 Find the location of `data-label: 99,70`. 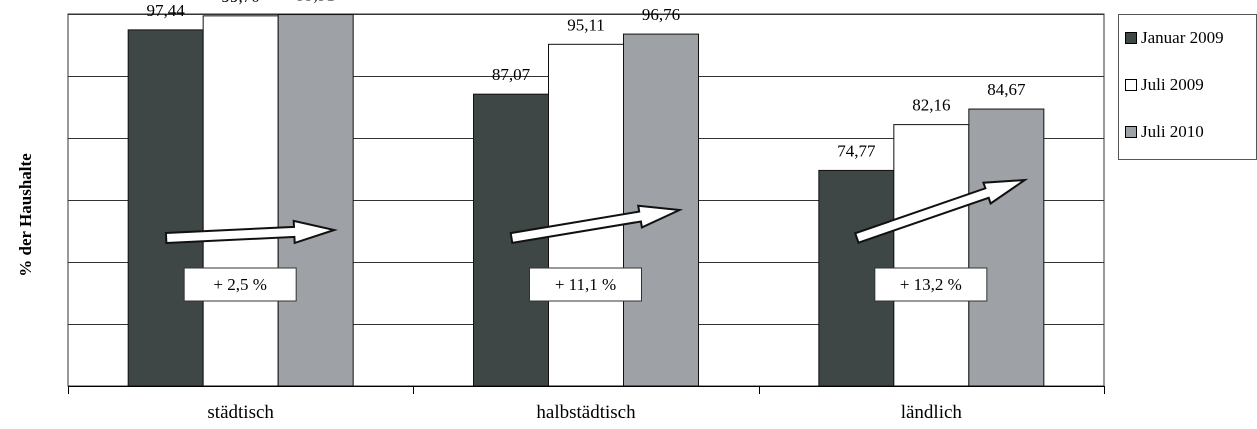

data-label: 99,70 is located at coordinates (241, 3).